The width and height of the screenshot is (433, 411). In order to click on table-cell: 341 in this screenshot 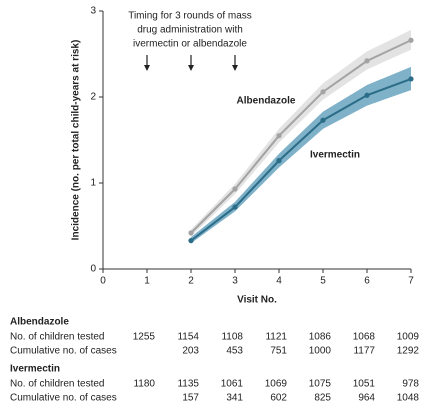, I will do `click(234, 398)`.